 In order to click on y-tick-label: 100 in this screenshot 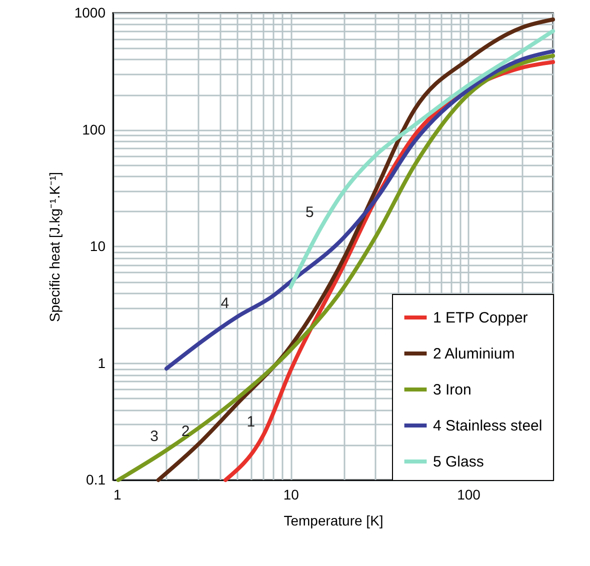, I will do `click(94, 129)`.